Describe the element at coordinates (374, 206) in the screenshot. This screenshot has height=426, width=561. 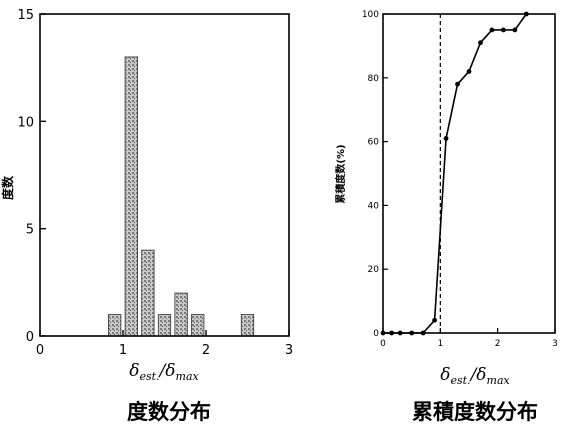
I see `y-tick-label: 40` at that location.